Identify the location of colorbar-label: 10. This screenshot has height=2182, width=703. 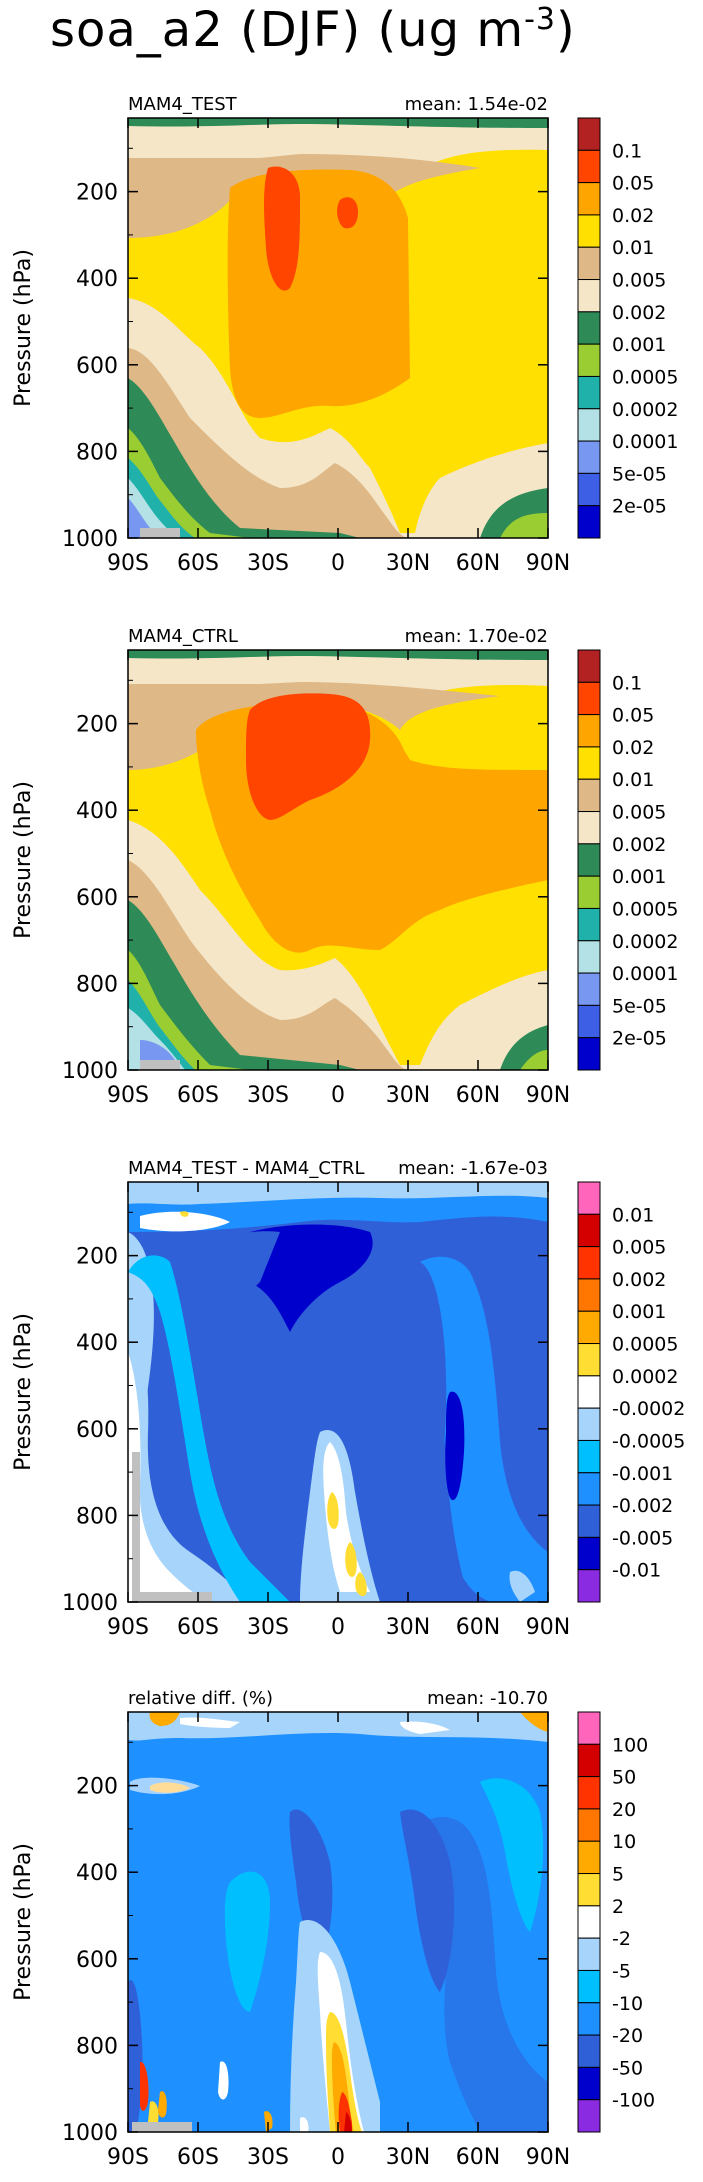
(624, 1842).